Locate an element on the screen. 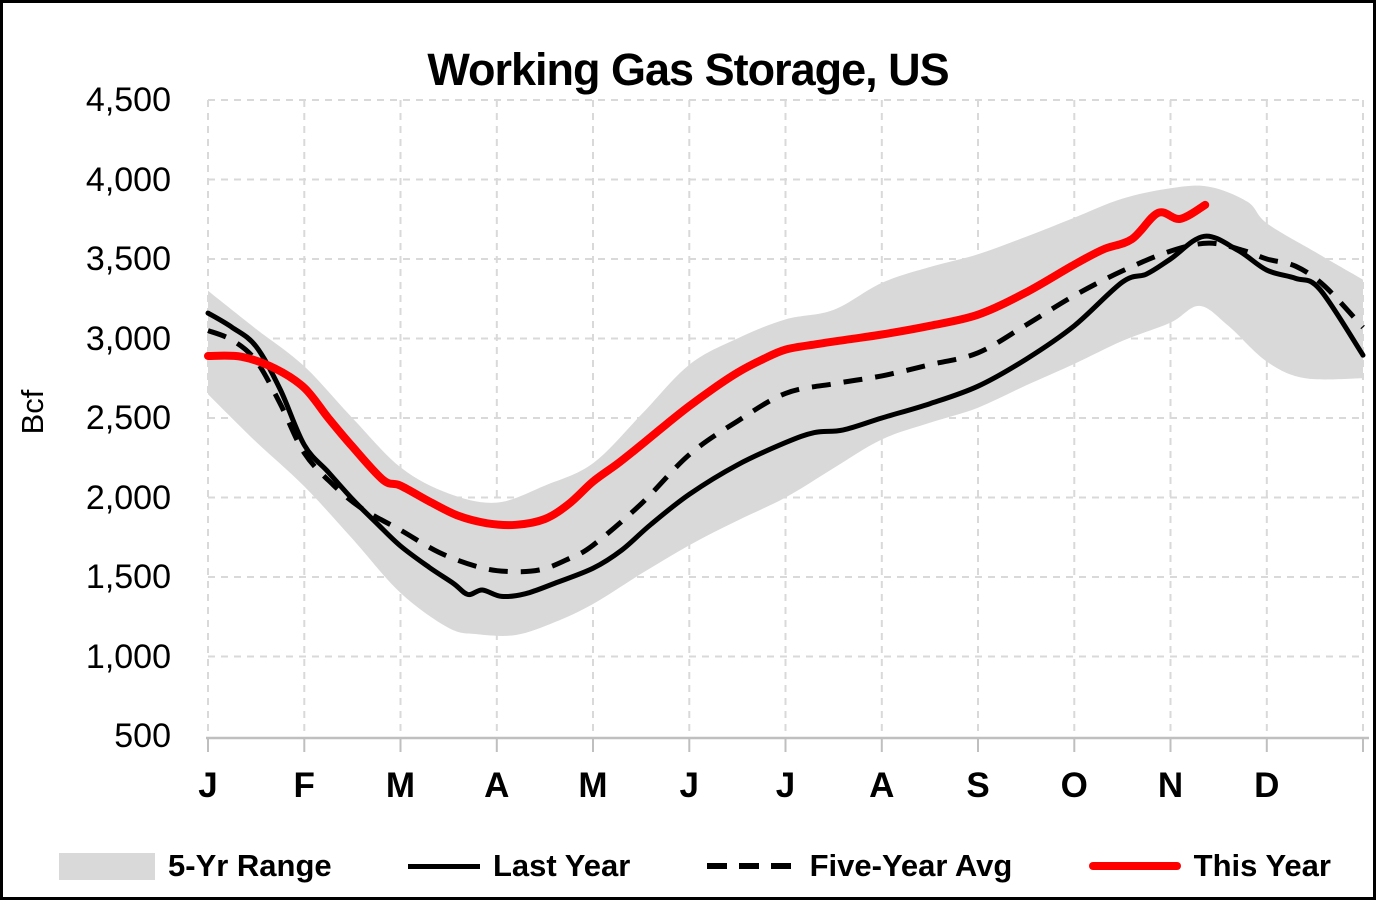  legend-item-5-yr-range: 5-Yr Range is located at coordinates (195, 866).